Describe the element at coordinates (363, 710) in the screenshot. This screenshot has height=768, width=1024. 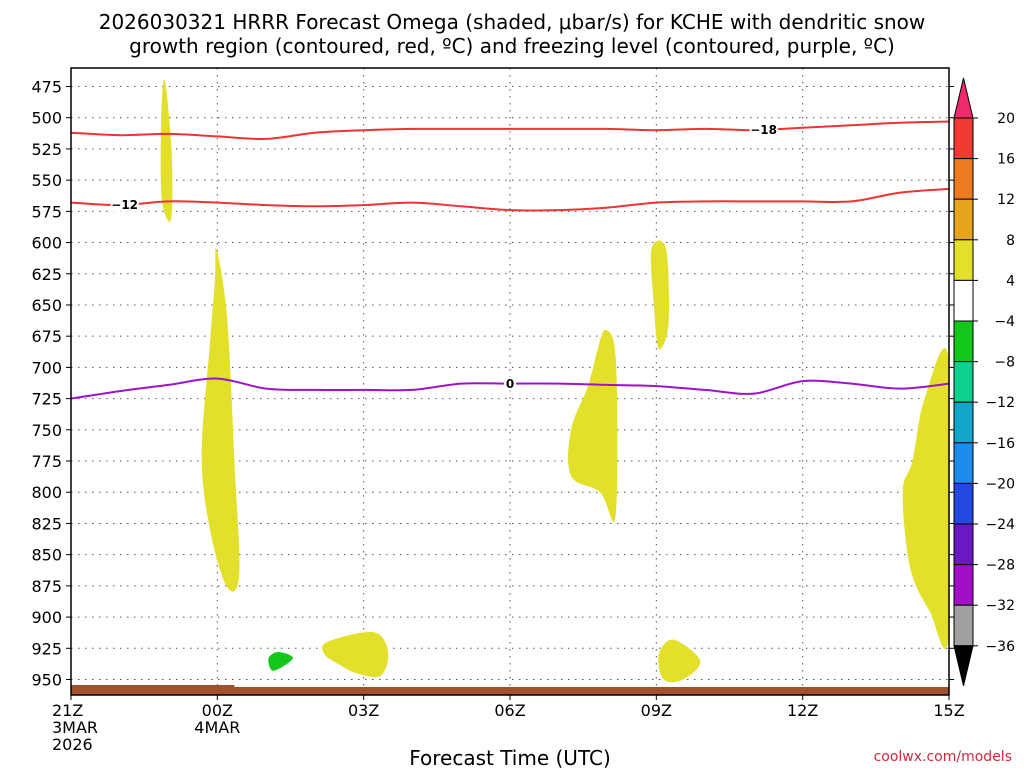
I see `x-tick-label: 03Z` at that location.